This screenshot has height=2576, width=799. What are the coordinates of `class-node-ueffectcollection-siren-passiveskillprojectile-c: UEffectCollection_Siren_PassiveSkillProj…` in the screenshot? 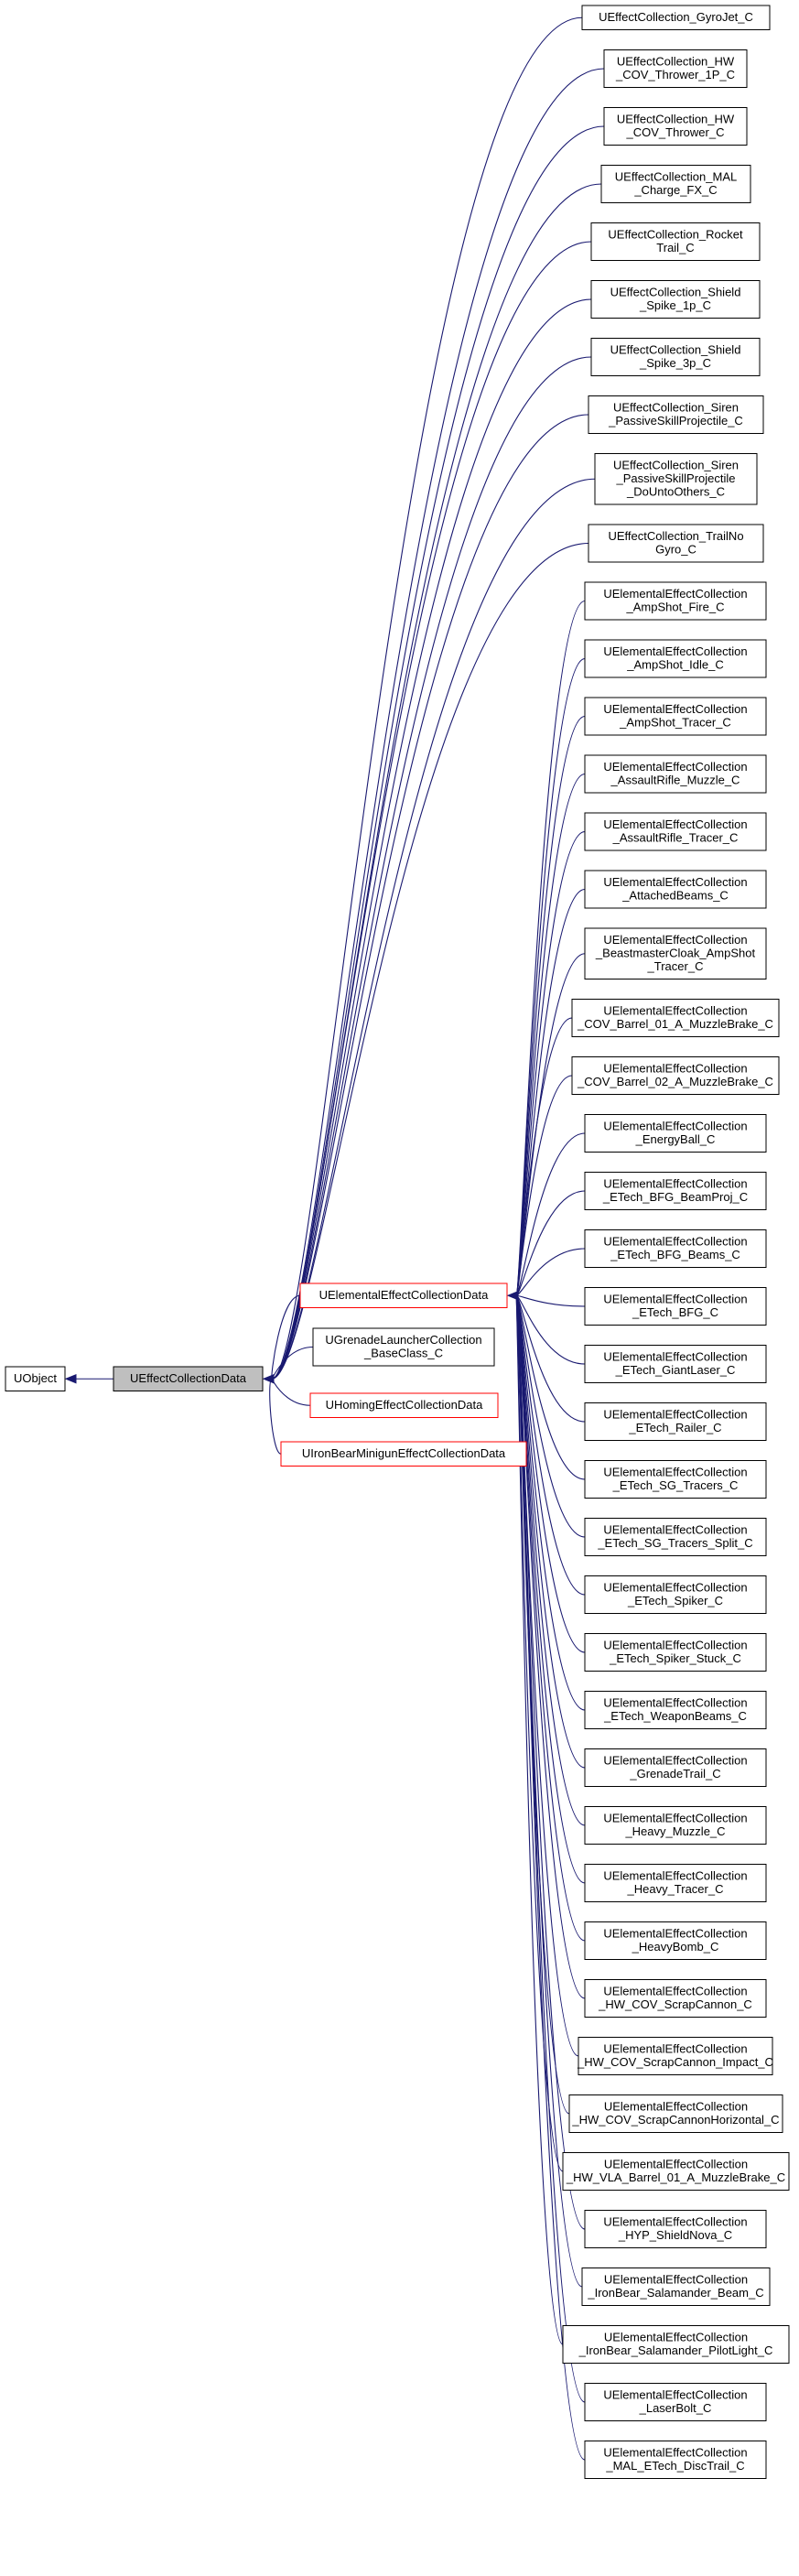 It's located at (676, 415).